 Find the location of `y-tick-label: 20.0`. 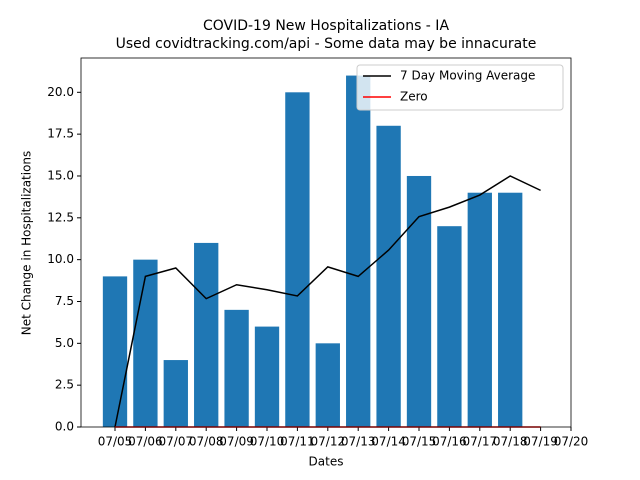

y-tick-label: 20.0 is located at coordinates (60, 92).